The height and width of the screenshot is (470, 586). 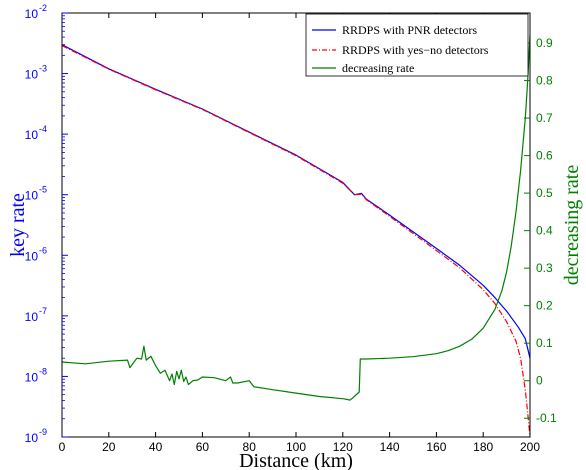 What do you see at coordinates (544, 343) in the screenshot?
I see `y-right-tick-label: 0.1` at bounding box center [544, 343].